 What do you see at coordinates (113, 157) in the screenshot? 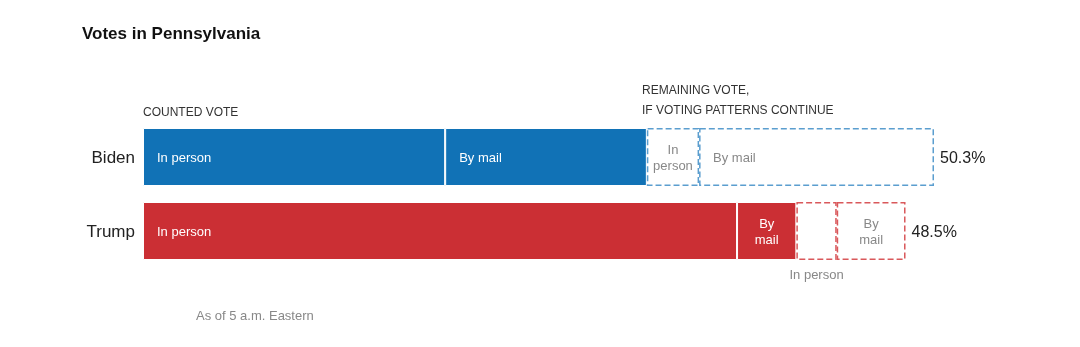
I see `y-tick-label: Biden` at bounding box center [113, 157].